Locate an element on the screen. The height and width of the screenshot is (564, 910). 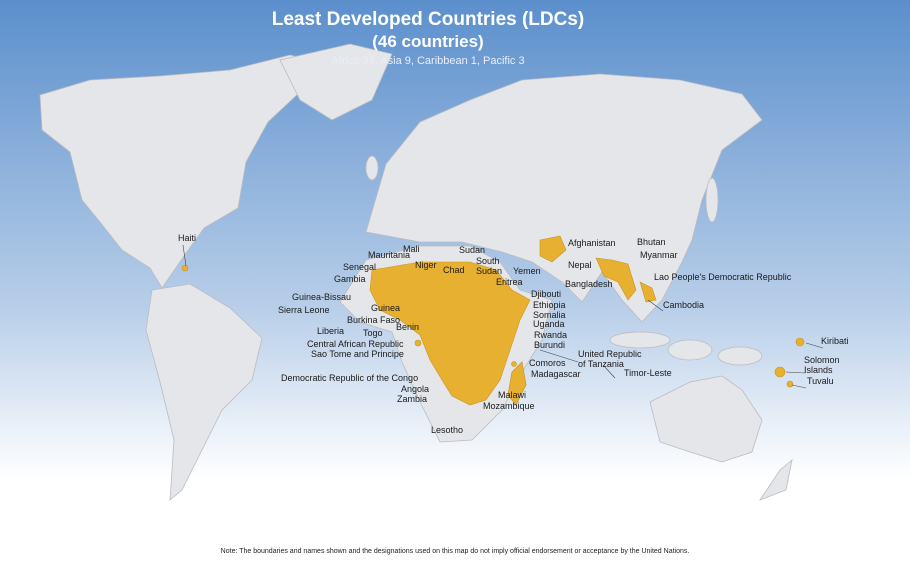
country-label: Tuvalu is located at coordinates (820, 381).